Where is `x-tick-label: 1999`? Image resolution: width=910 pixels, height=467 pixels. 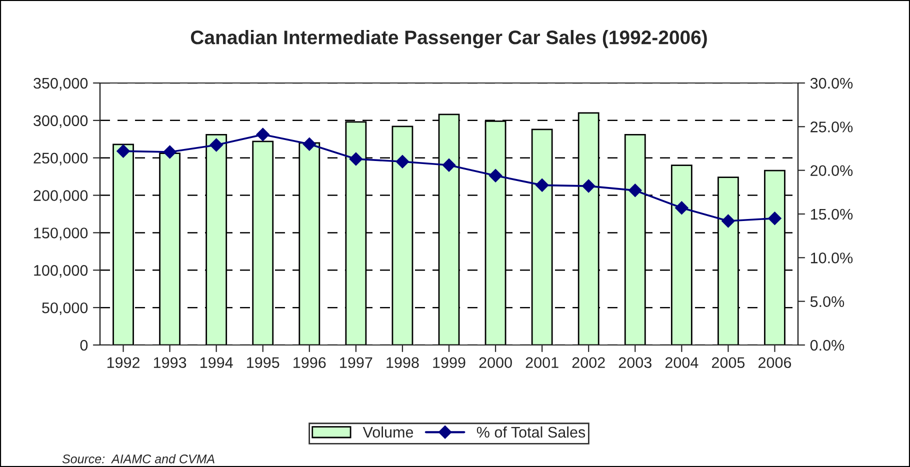 x-tick-label: 1999 is located at coordinates (449, 362).